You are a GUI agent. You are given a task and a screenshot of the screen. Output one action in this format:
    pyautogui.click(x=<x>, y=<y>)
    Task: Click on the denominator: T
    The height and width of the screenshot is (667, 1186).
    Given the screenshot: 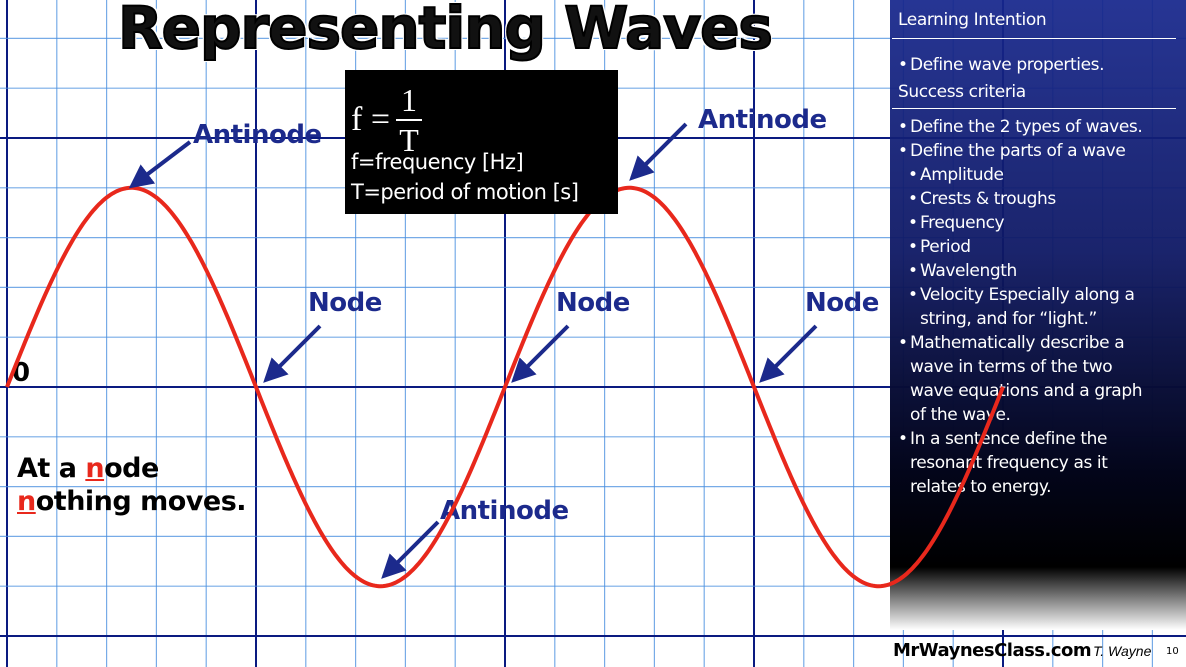 What is the action you would take?
    pyautogui.click(x=409, y=140)
    